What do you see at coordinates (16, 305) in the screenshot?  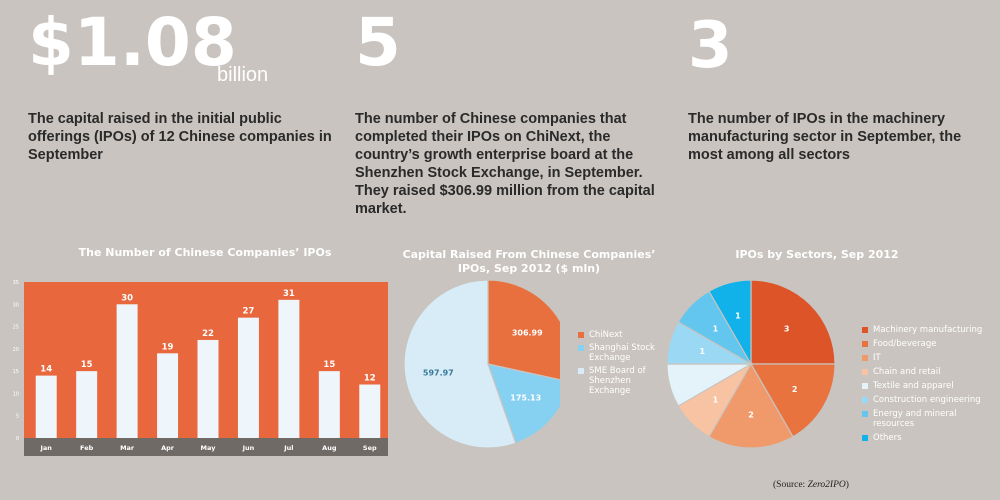 I see `y-tick-label: 30` at bounding box center [16, 305].